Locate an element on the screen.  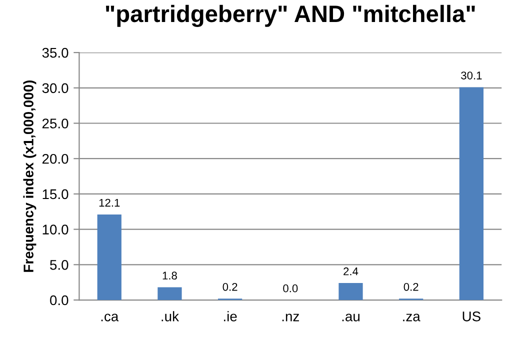
y-tick-label: 25.0 is located at coordinates (55, 123).